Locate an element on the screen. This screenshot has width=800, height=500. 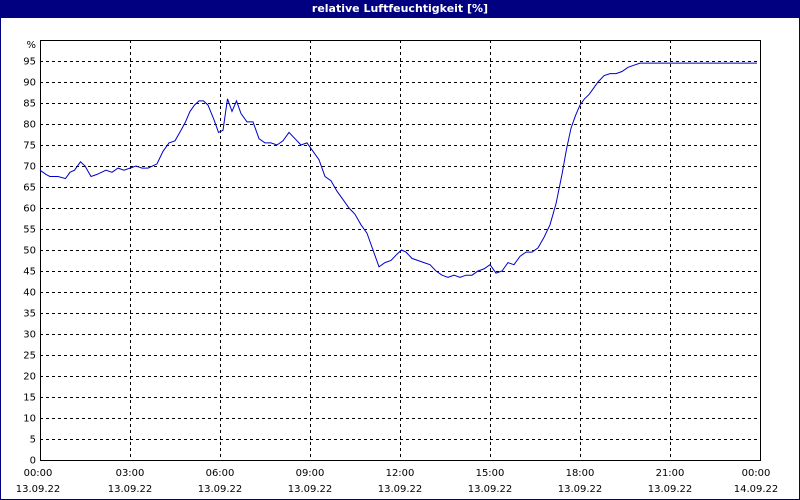
chart-title: relative Luftfeuchtigkeit [%] is located at coordinates (400, 9).